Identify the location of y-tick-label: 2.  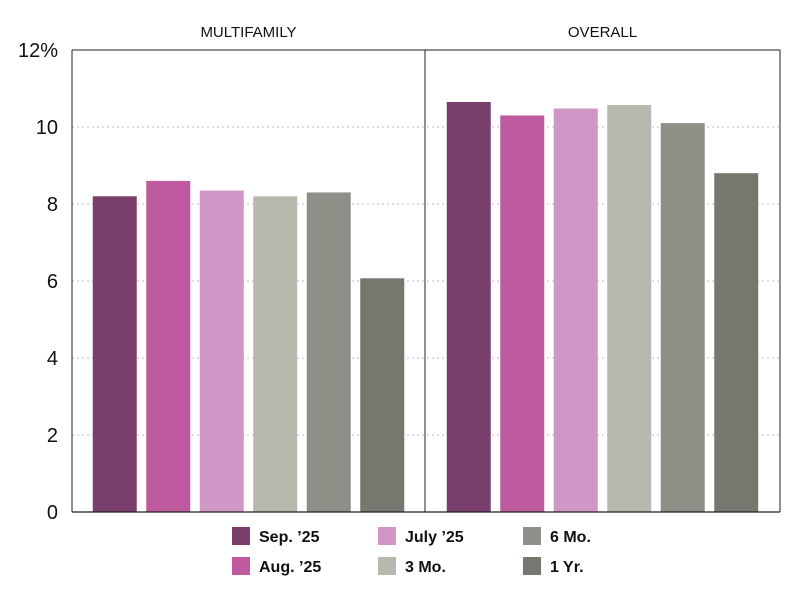
(52, 436).